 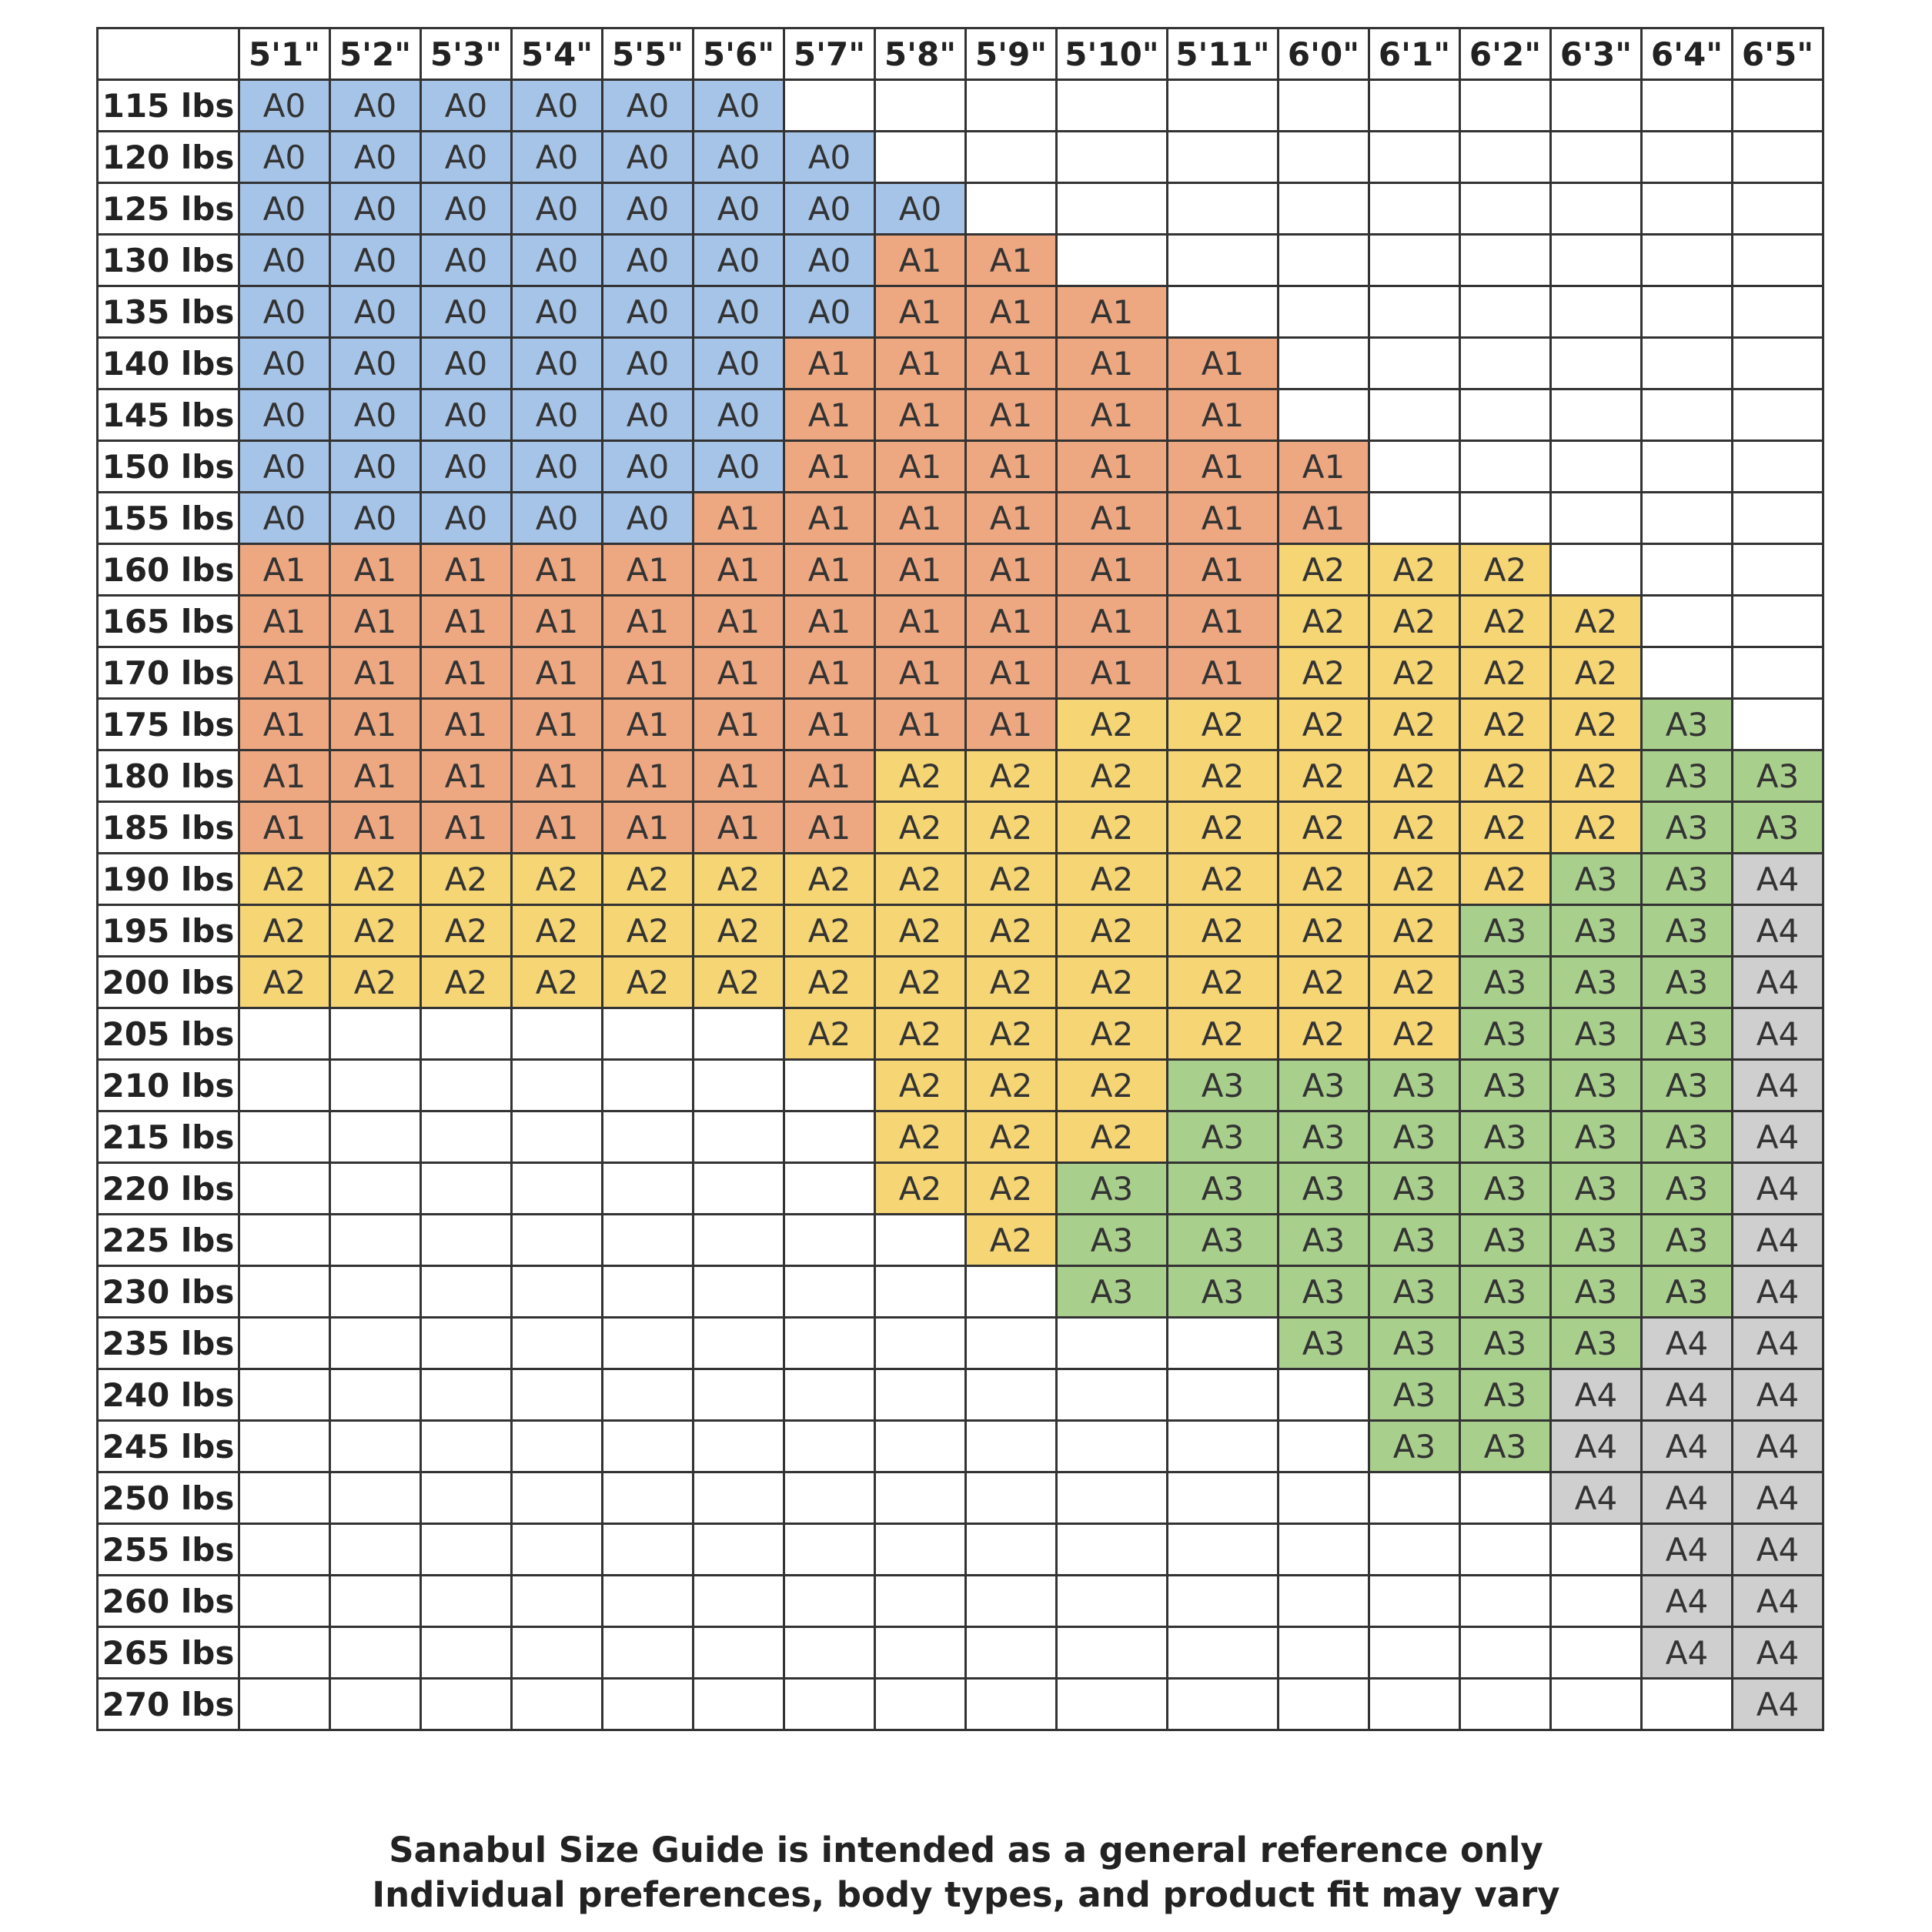 I want to click on weight-row: 205 lbs A2 A2 A2 A2 A2 A2 A2 A3 A3 A3 A4, so click(x=960, y=1034).